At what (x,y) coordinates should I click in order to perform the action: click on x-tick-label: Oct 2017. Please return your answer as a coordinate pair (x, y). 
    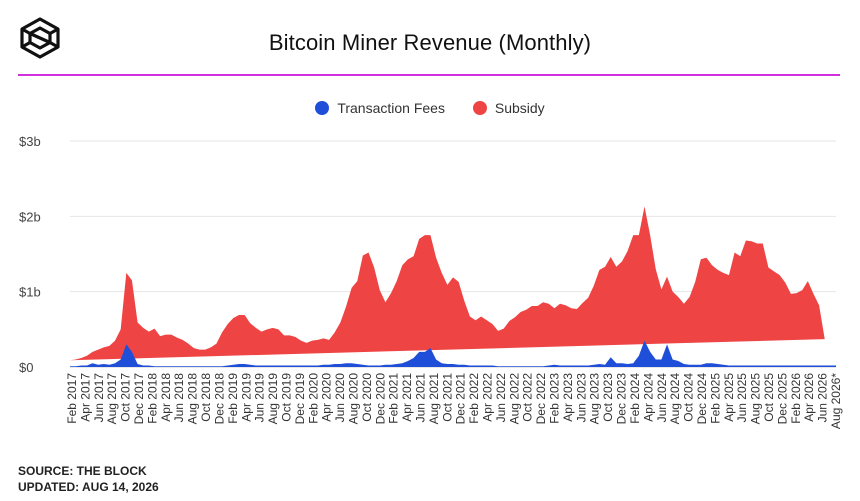
    Looking at the image, I should click on (126, 397).